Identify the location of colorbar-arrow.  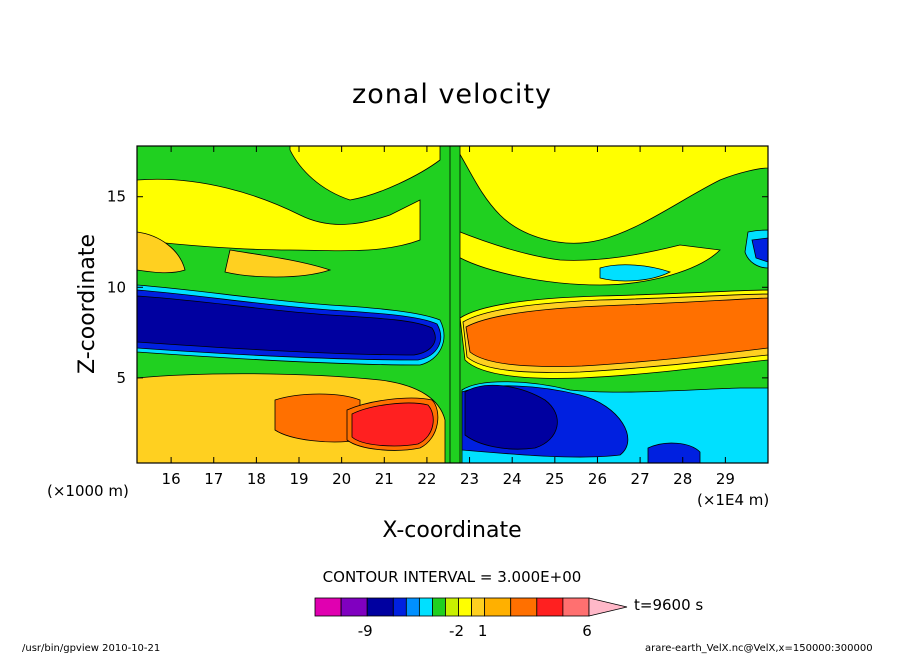
(608, 607).